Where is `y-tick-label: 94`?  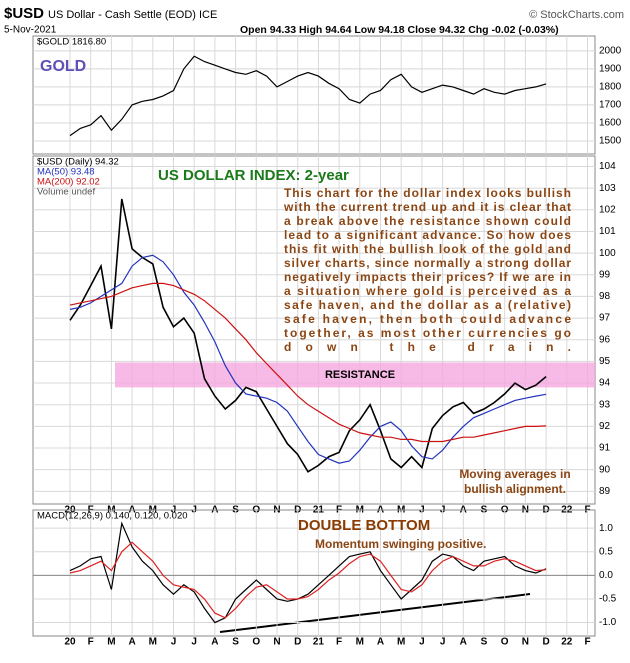 y-tick-label: 94 is located at coordinates (605, 383).